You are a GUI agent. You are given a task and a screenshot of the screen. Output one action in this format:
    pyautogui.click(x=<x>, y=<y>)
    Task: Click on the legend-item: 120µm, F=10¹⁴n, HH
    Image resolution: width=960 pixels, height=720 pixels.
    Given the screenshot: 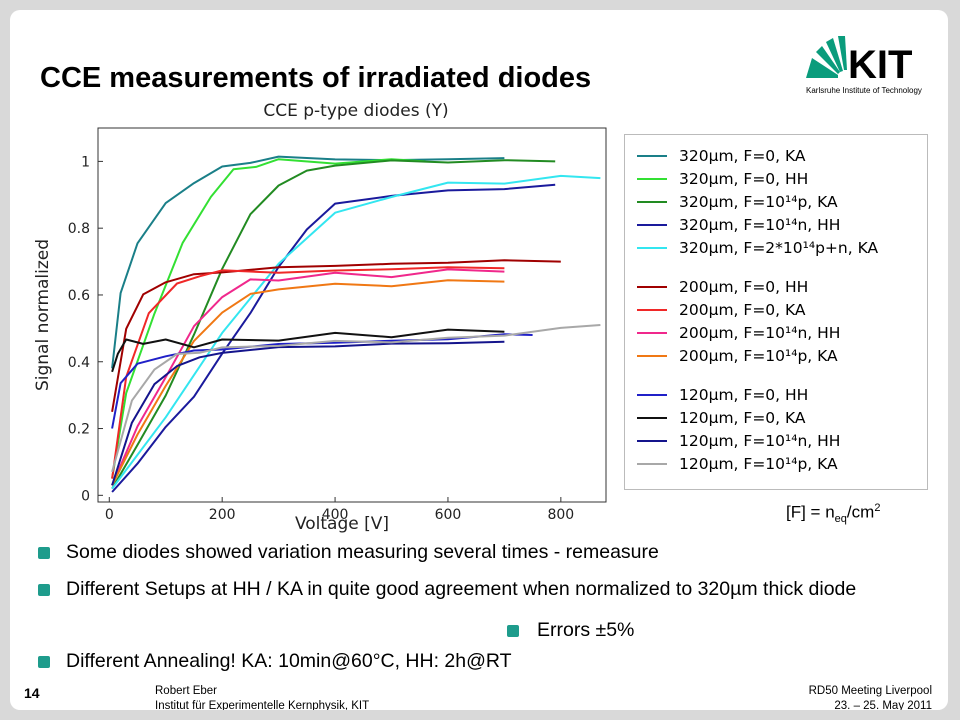 What is the action you would take?
    pyautogui.click(x=732, y=441)
    